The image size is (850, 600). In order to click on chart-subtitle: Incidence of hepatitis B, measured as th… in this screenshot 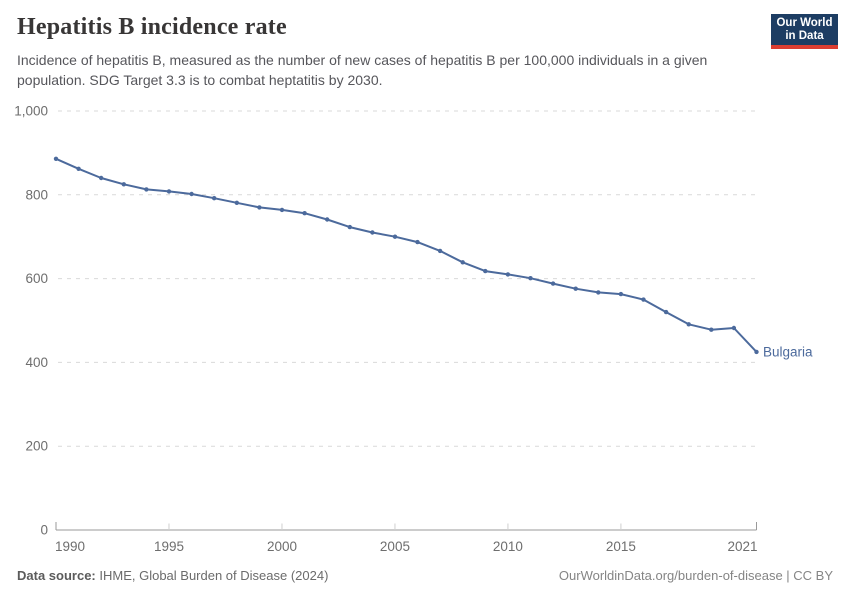, I will do `click(362, 70)`.